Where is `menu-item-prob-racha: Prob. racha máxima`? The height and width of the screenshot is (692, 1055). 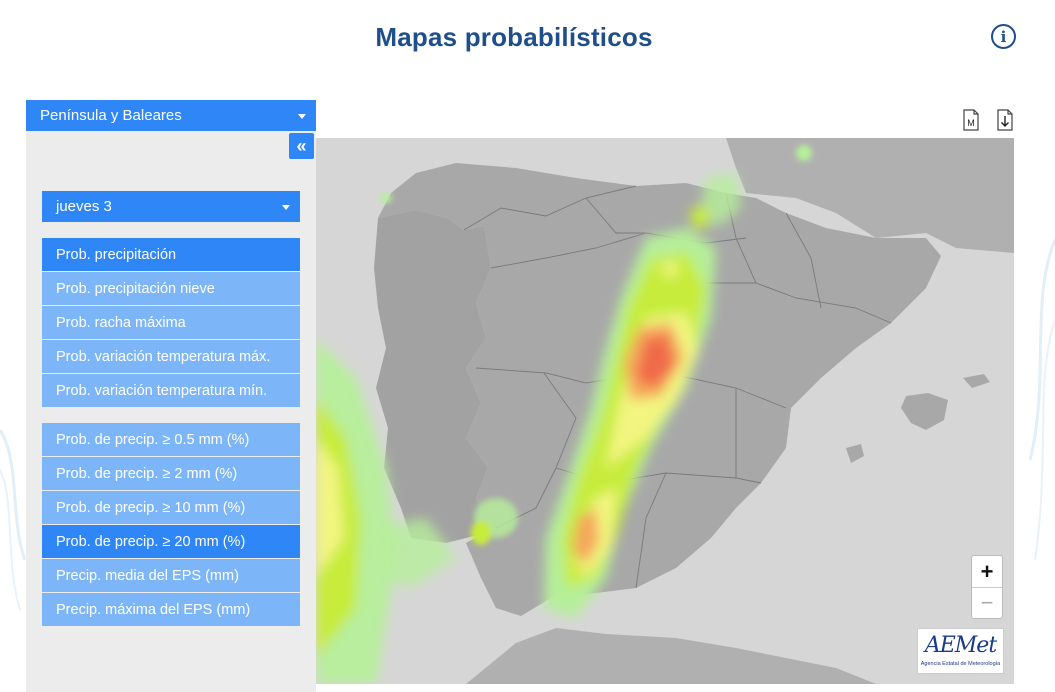 menu-item-prob-racha: Prob. racha máxima is located at coordinates (171, 322).